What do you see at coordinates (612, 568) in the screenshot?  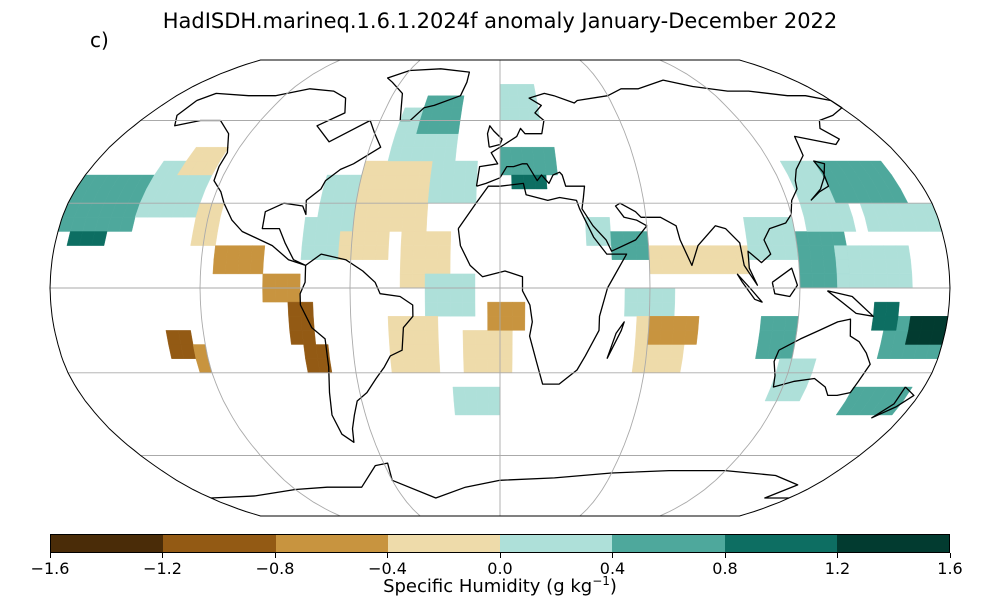 I see `colorbar-tick-label: 0.4` at bounding box center [612, 568].